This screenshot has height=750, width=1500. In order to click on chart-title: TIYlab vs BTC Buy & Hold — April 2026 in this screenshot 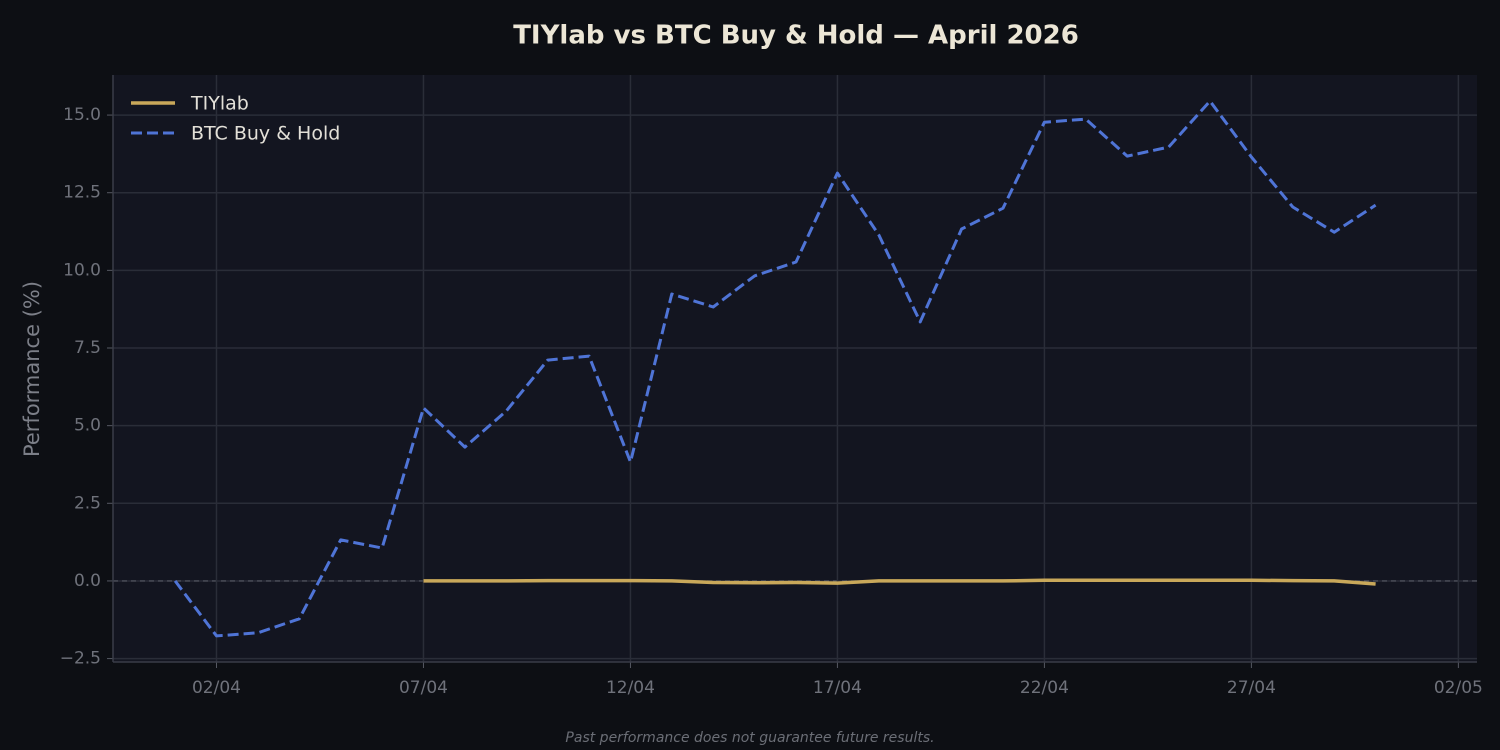, I will do `click(796, 36)`.